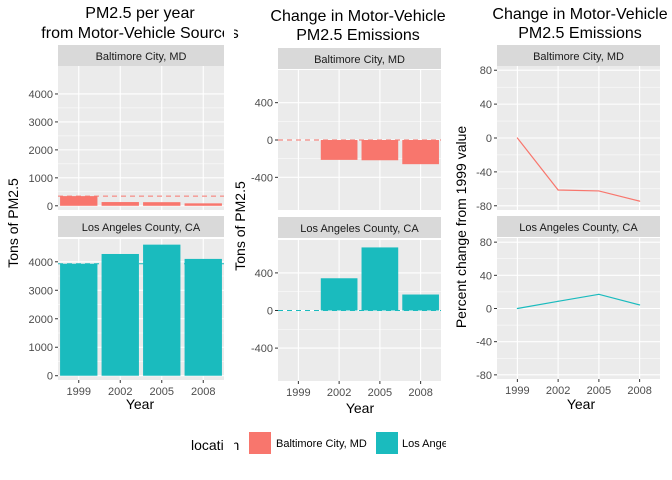  I want to click on plot1-title-line2: from Motor-Vehicle Sources, so click(139, 33).